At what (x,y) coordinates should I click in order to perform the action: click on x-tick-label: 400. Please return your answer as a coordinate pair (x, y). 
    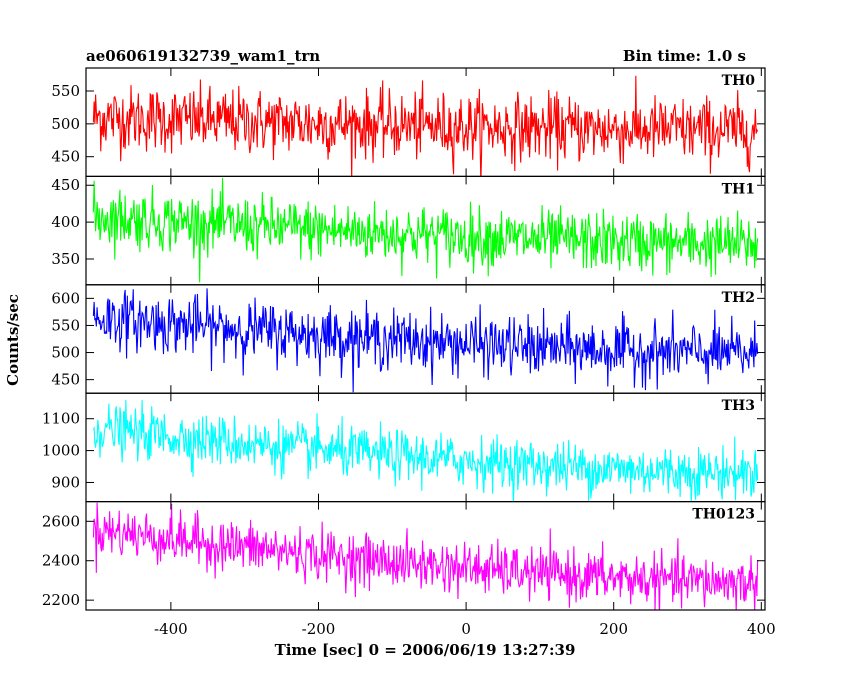
    Looking at the image, I should click on (761, 629).